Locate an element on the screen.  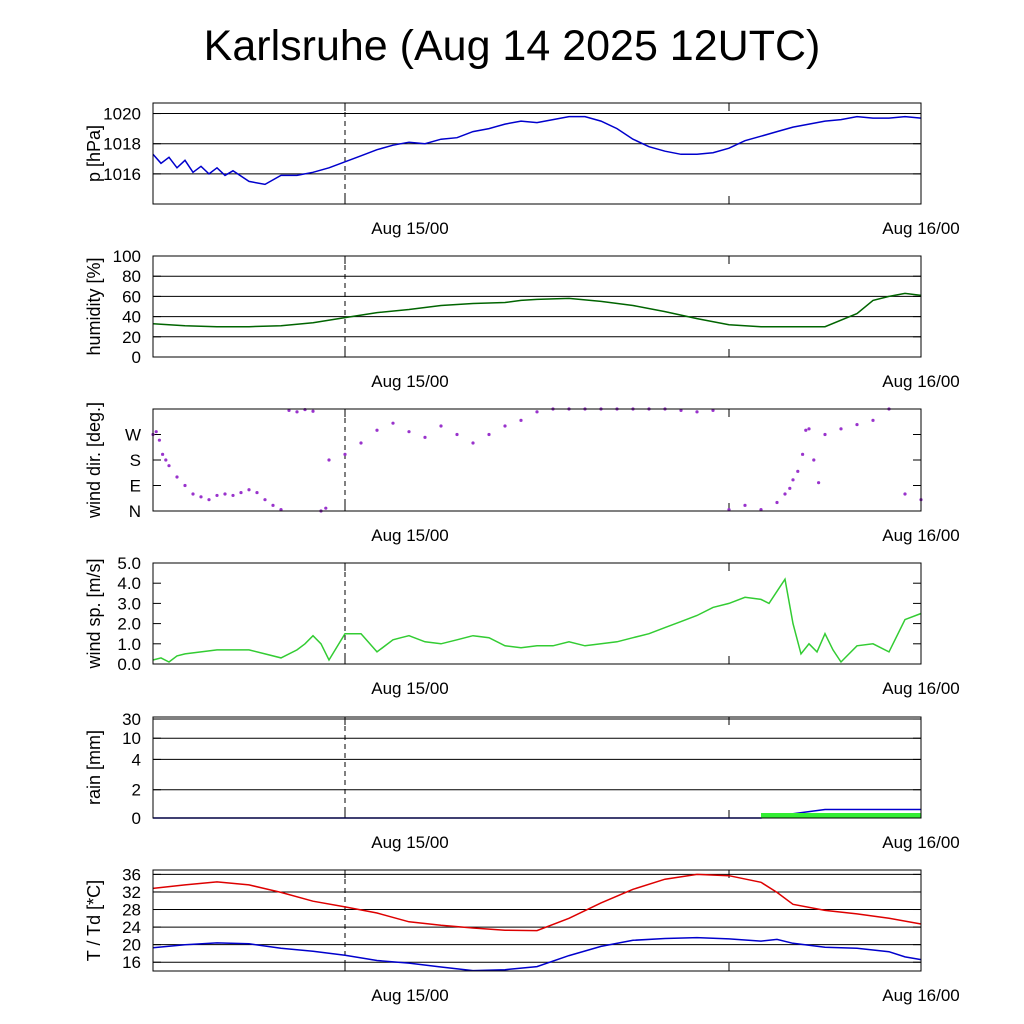
y-tick-label: 100 is located at coordinates (127, 256).